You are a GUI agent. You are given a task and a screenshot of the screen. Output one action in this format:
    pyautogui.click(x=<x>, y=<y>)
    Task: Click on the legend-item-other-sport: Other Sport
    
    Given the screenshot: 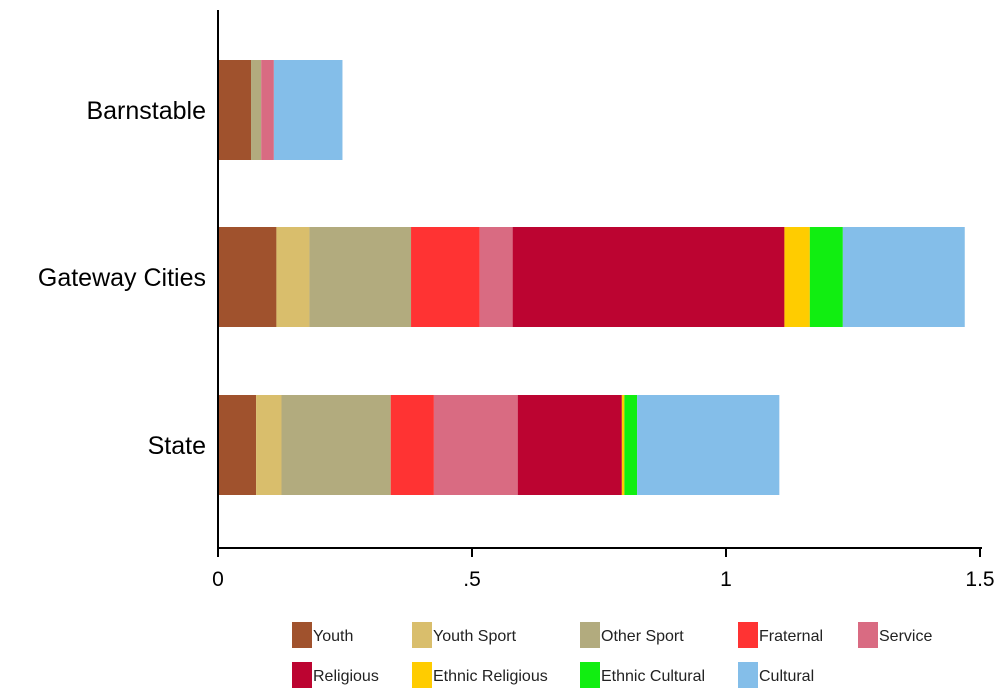 What is the action you would take?
    pyautogui.click(x=632, y=635)
    